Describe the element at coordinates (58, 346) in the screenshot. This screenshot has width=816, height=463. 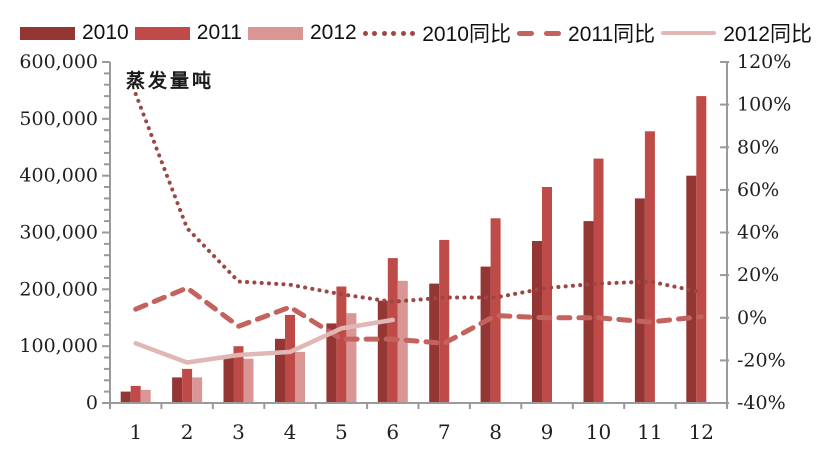
I see `left-axis-tick-label: 100,000` at that location.